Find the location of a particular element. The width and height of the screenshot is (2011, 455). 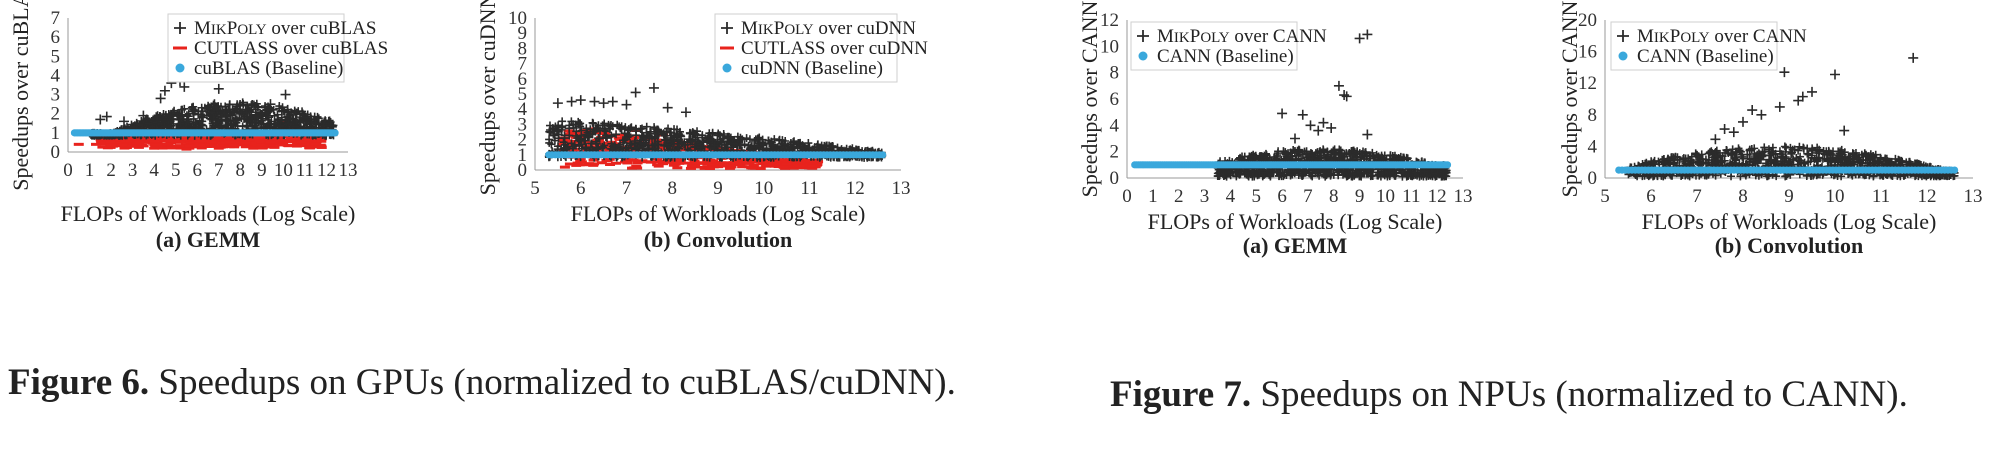

y-tick-label: 5 is located at coordinates (56, 56).